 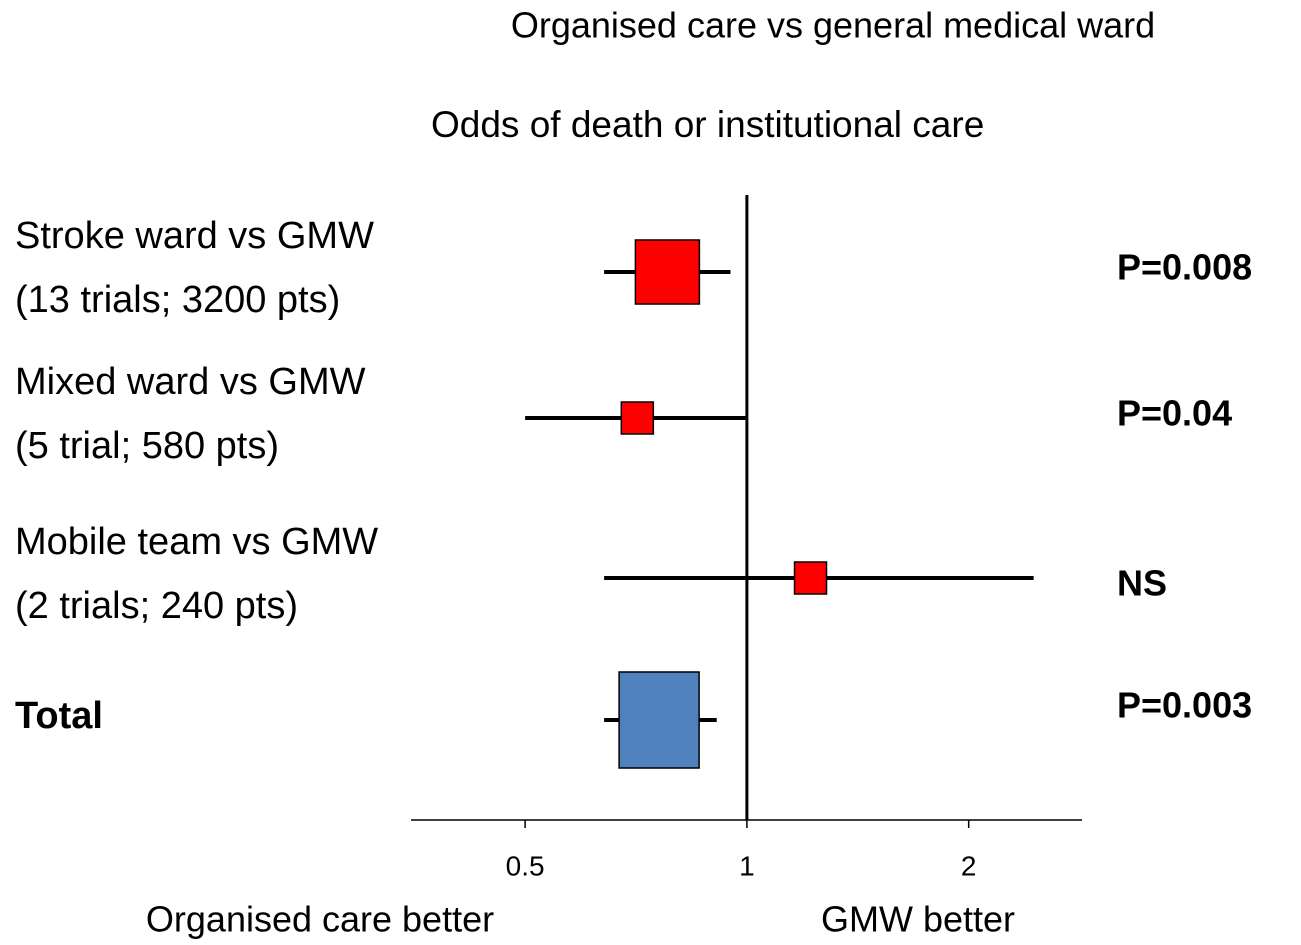 What do you see at coordinates (525, 865) in the screenshot?
I see `x-tick-label: 0.5` at bounding box center [525, 865].